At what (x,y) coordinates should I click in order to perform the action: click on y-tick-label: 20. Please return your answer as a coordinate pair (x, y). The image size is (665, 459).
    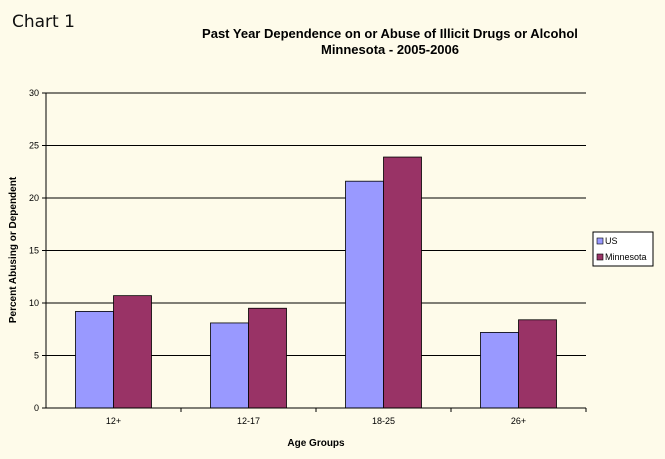
    Looking at the image, I should click on (34, 198).